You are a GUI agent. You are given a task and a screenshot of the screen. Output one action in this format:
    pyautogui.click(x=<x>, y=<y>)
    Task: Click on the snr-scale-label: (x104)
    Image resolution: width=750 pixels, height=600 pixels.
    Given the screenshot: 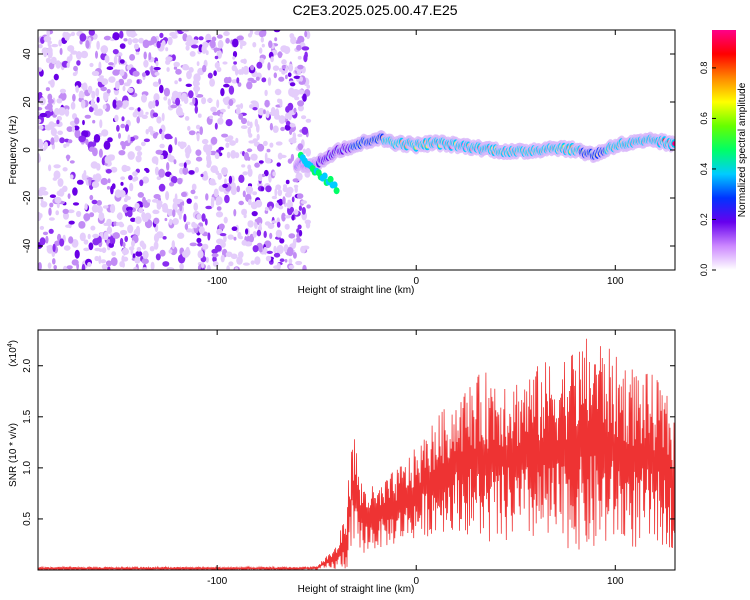 What is the action you would take?
    pyautogui.click(x=13, y=353)
    